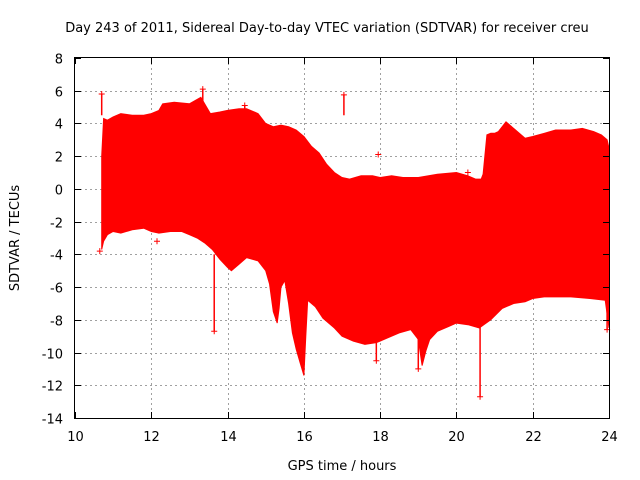 The height and width of the screenshot is (480, 640). What do you see at coordinates (59, 125) in the screenshot?
I see `y-tick-label: 4` at bounding box center [59, 125].